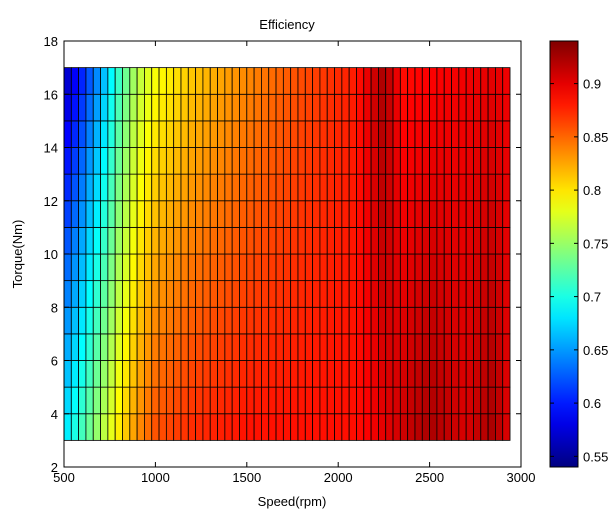 This screenshot has height=515, width=615. Describe the element at coordinates (579, 270) in the screenshot. I see `colorbar-ticks: 0.55 0.6 0.65 0.7 0.75 0.8 0.85 0.9` at that location.